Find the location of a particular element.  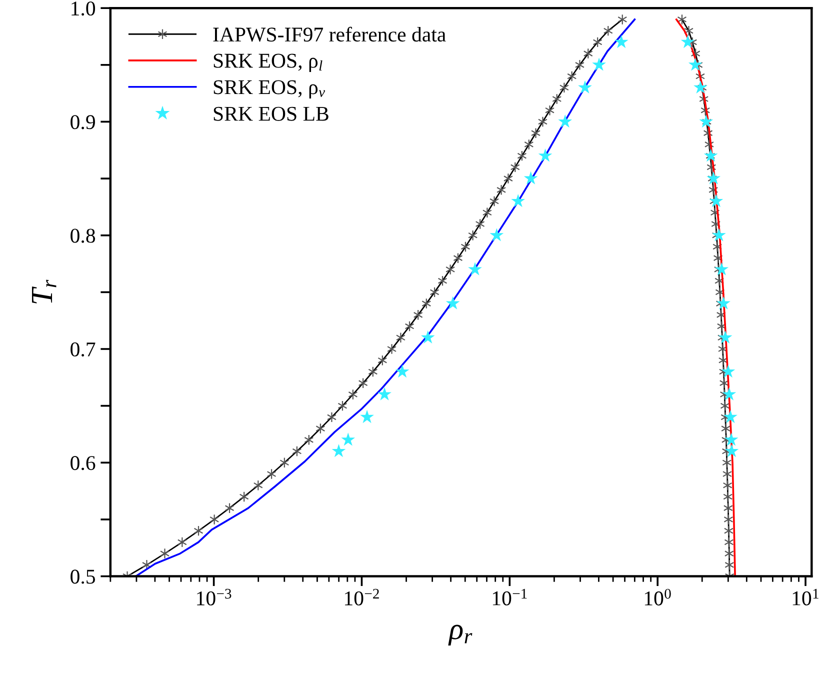

y-tick-label: 0.8 is located at coordinates (83, 235).